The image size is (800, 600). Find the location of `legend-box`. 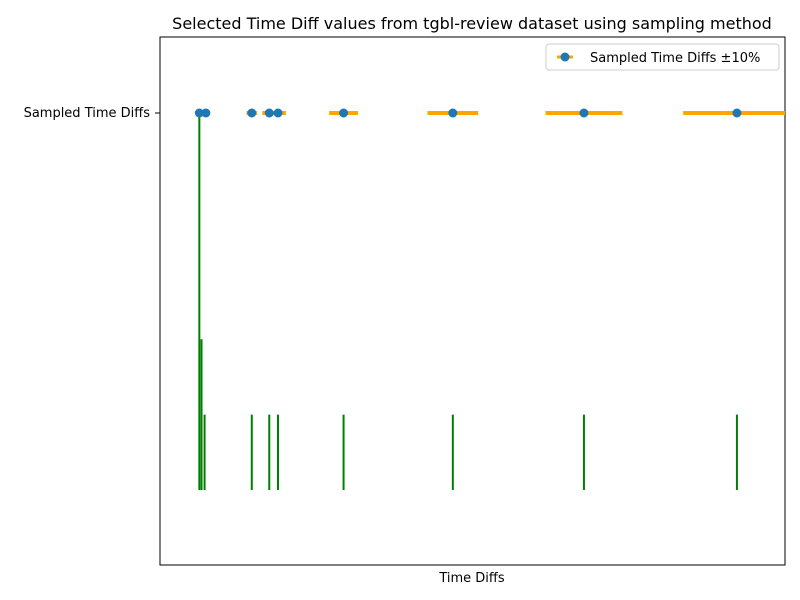

legend-box is located at coordinates (662, 57).